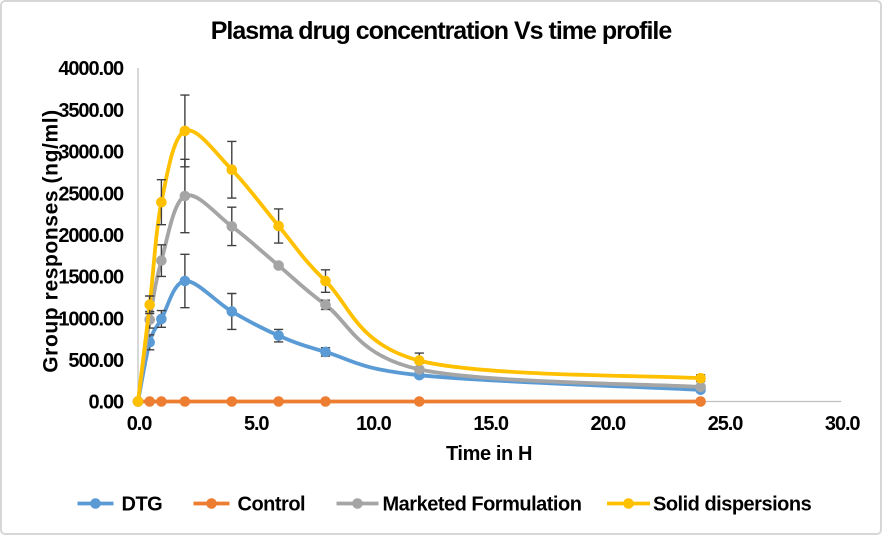 The width and height of the screenshot is (882, 535). Describe the element at coordinates (91, 278) in the screenshot. I see `svg-text: 1500.00` at that location.